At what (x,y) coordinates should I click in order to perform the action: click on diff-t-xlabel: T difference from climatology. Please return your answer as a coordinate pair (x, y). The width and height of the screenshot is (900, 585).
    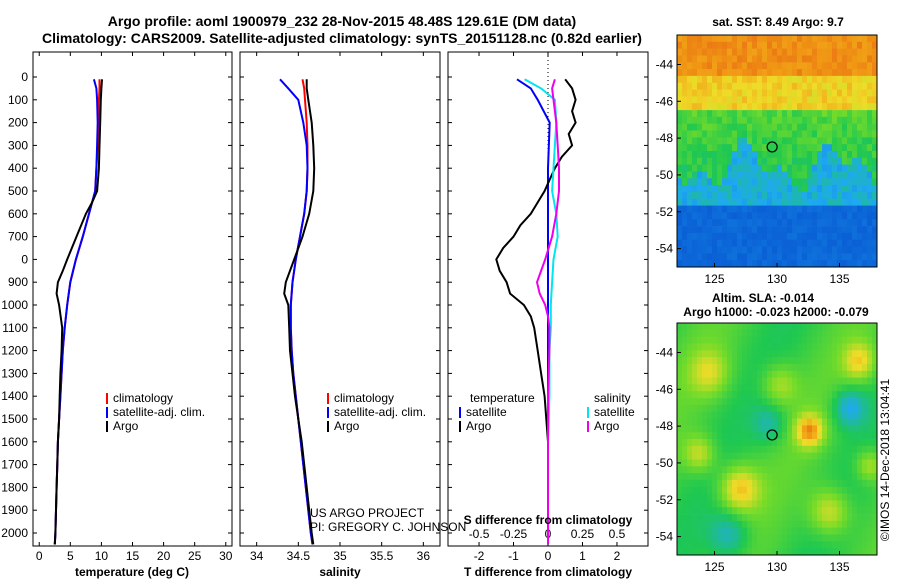
    Looking at the image, I should click on (548, 572).